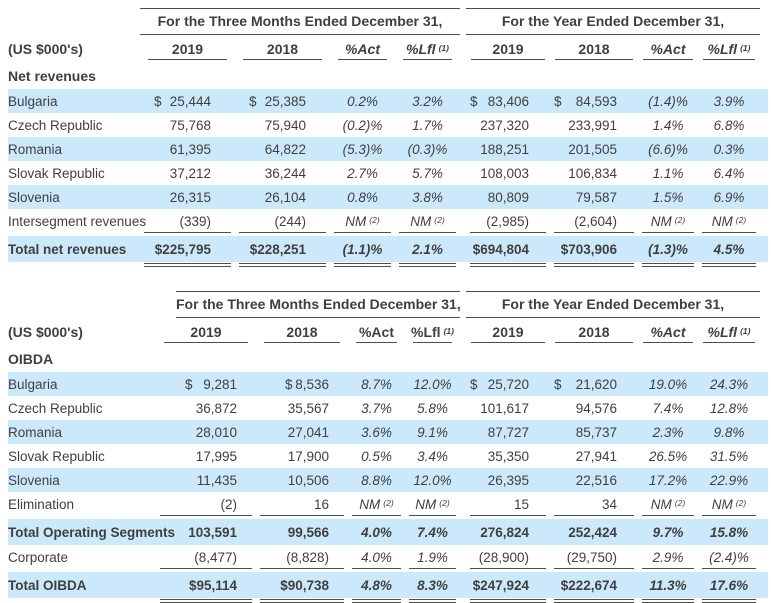 This screenshot has height=603, width=771. What do you see at coordinates (668, 480) in the screenshot?
I see `percent-cell: 17.2%` at bounding box center [668, 480].